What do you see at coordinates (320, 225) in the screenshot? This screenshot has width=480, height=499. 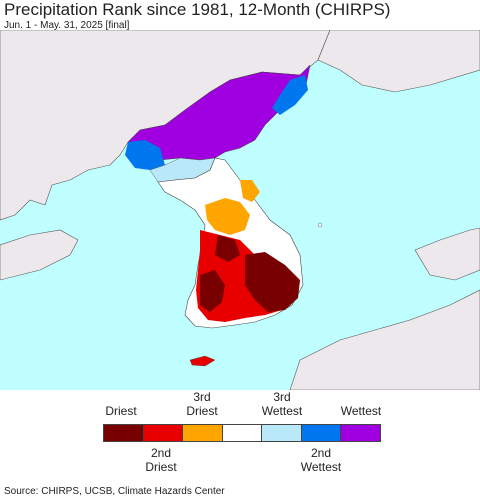 I see `ulleung-island` at bounding box center [320, 225].